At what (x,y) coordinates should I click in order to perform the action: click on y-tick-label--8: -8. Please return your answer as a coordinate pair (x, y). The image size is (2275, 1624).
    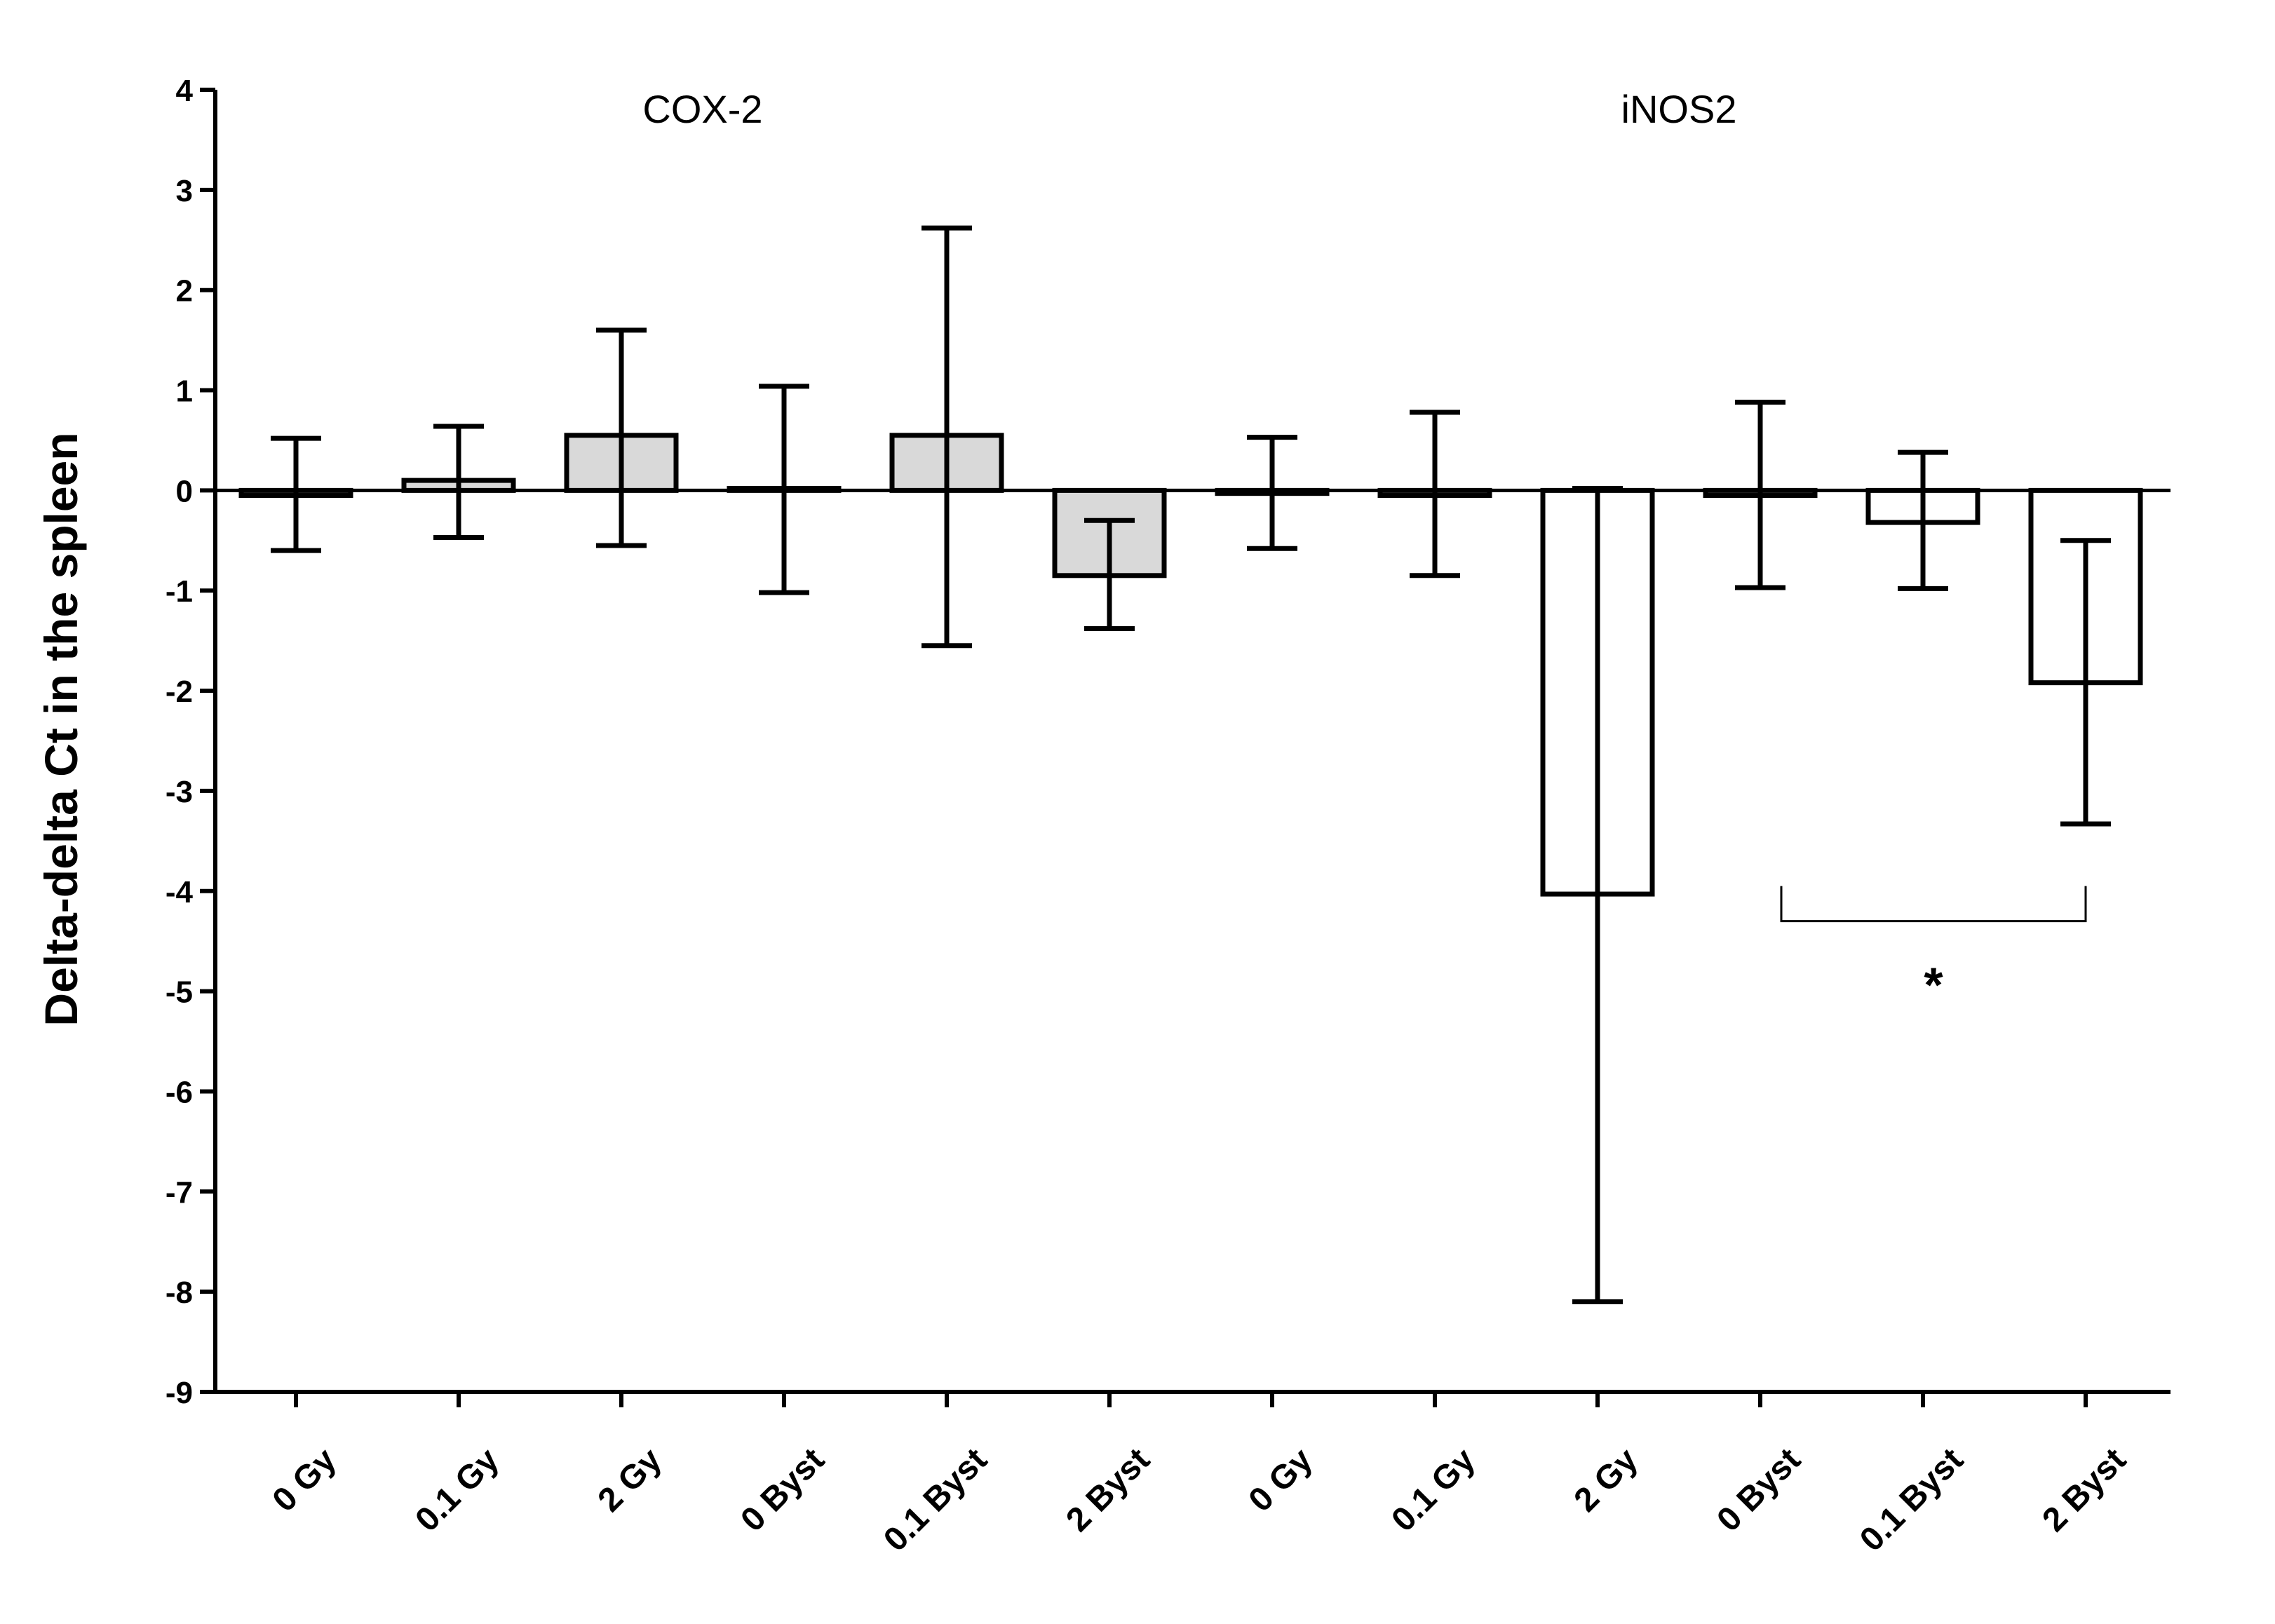
    Looking at the image, I should click on (180, 1292).